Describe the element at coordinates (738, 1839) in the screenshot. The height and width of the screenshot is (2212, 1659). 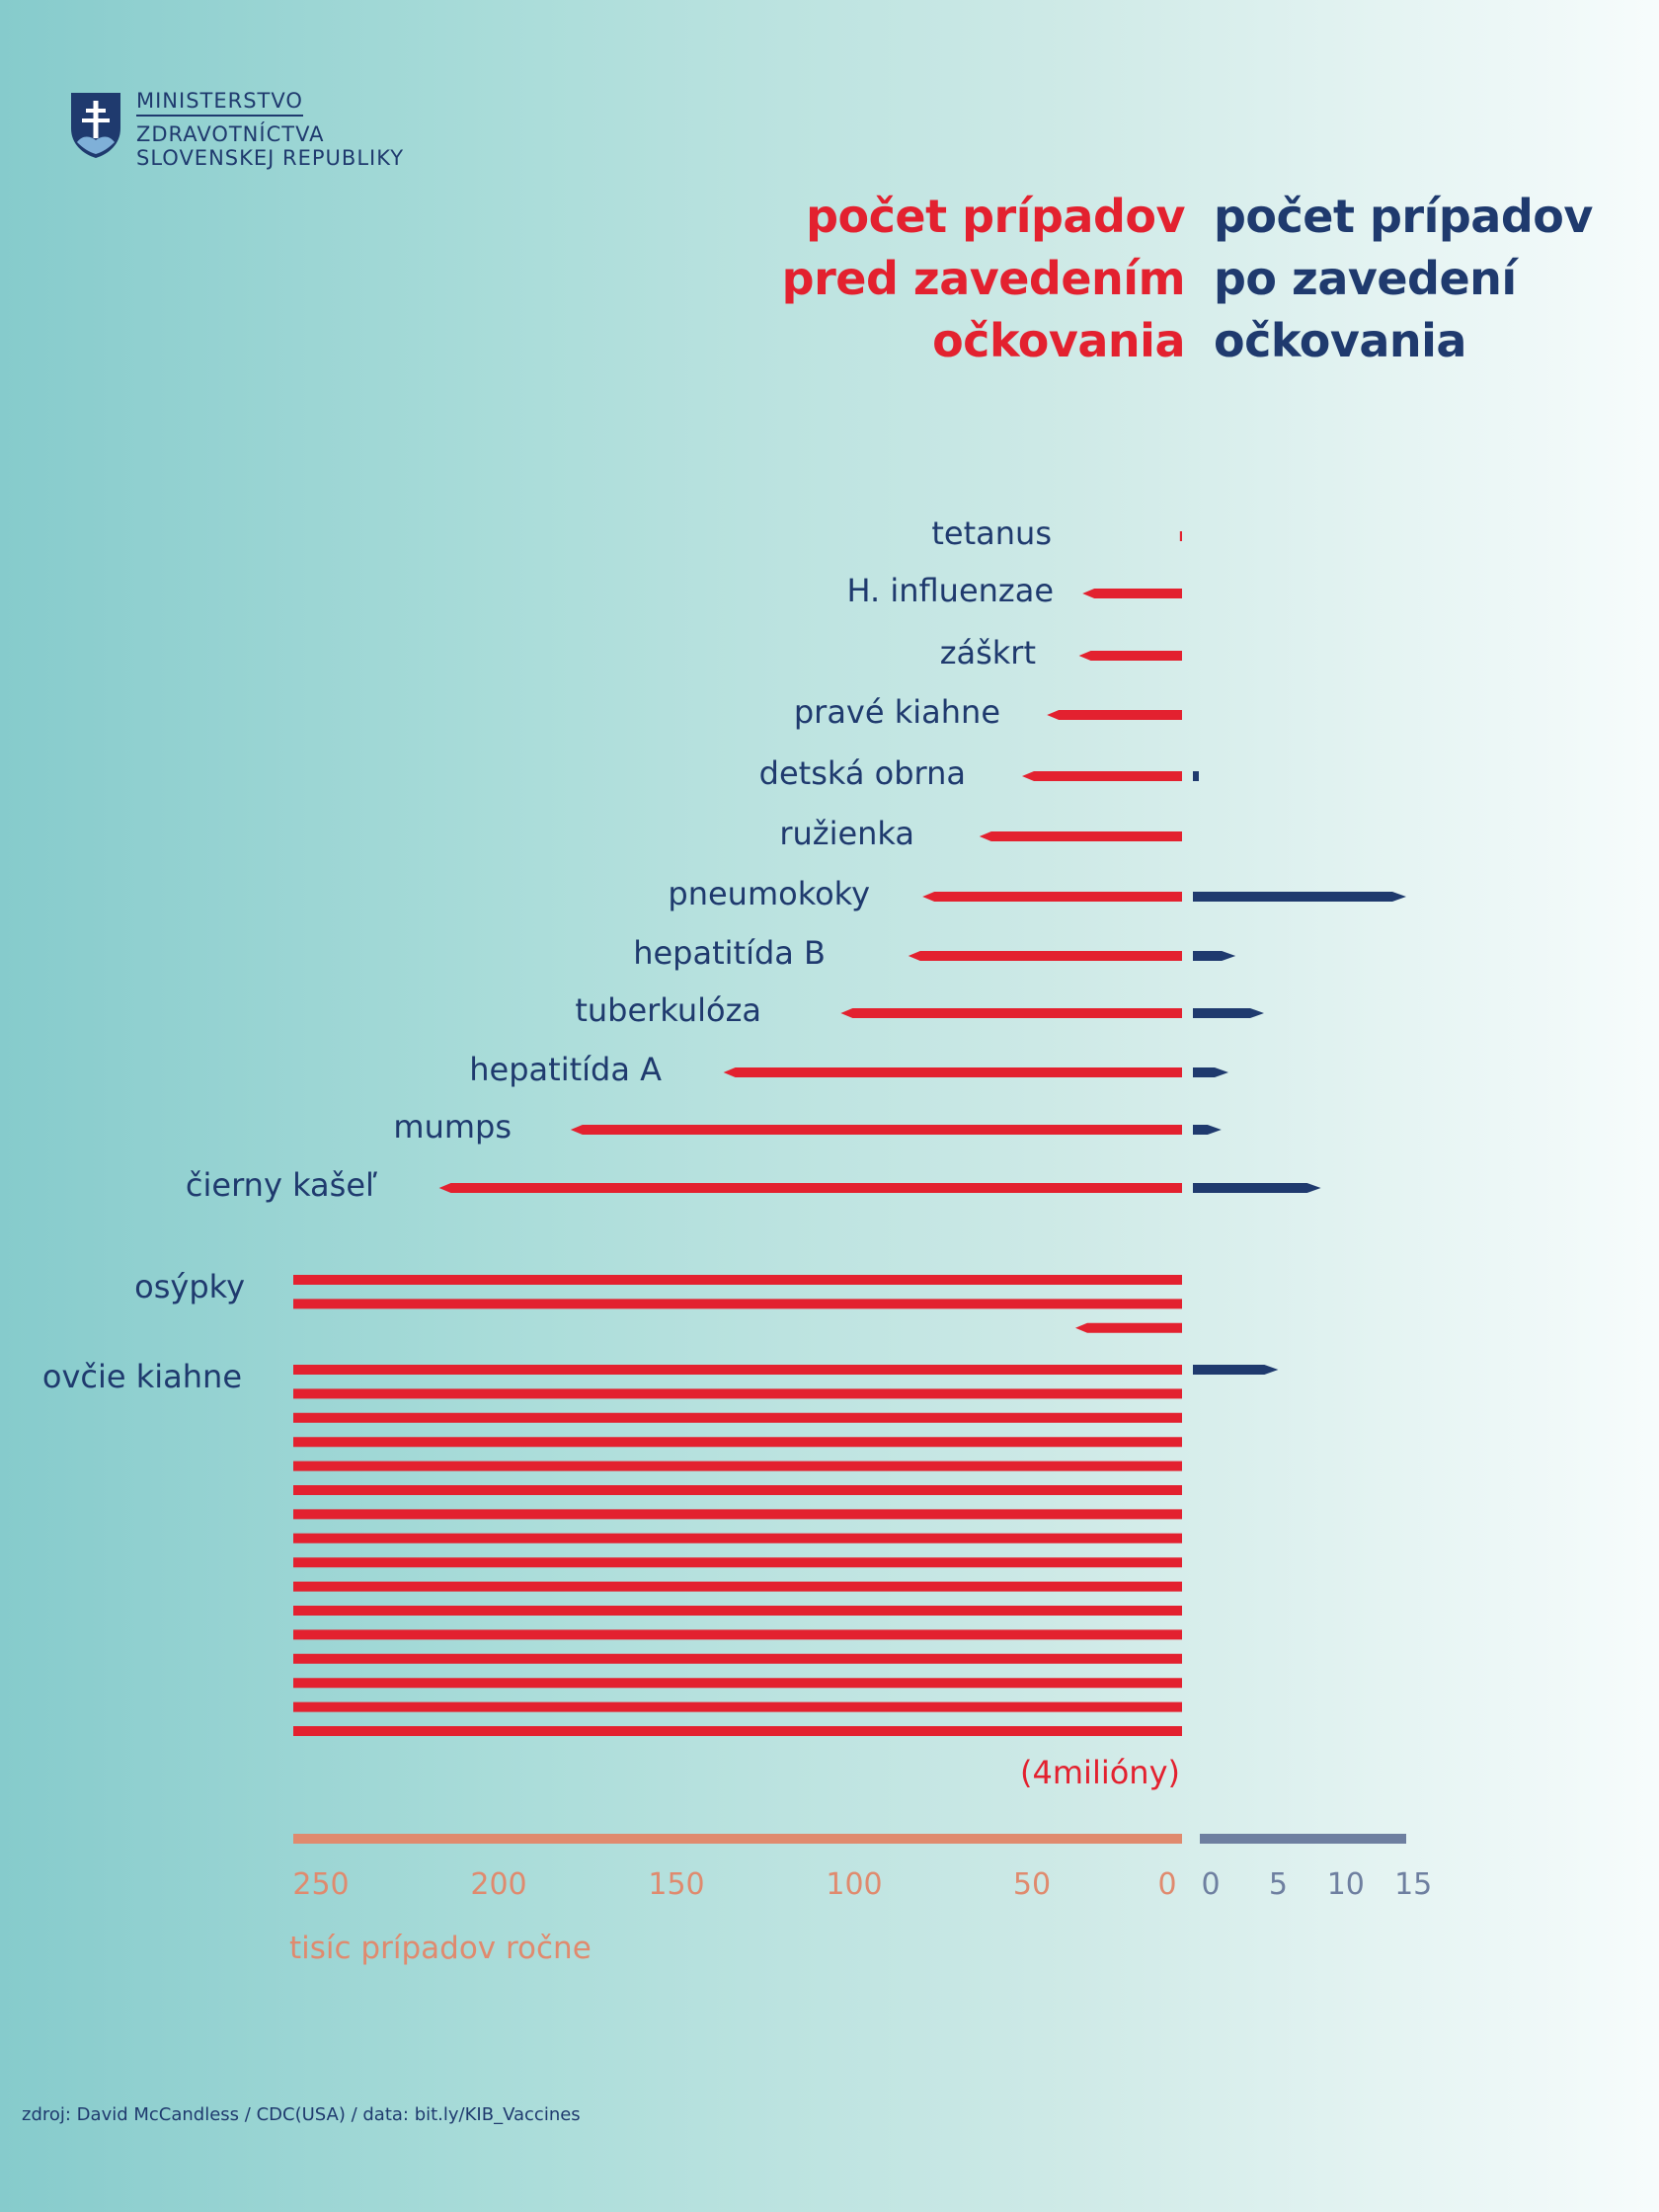
I see `left-axis-bar` at that location.